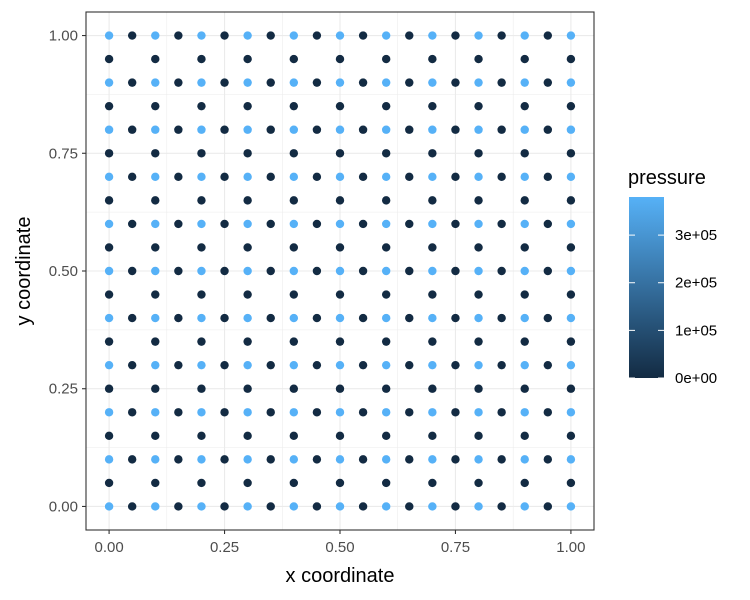 The width and height of the screenshot is (750, 600). Describe the element at coordinates (108, 547) in the screenshot. I see `x-tick-label: 0.00` at that location.